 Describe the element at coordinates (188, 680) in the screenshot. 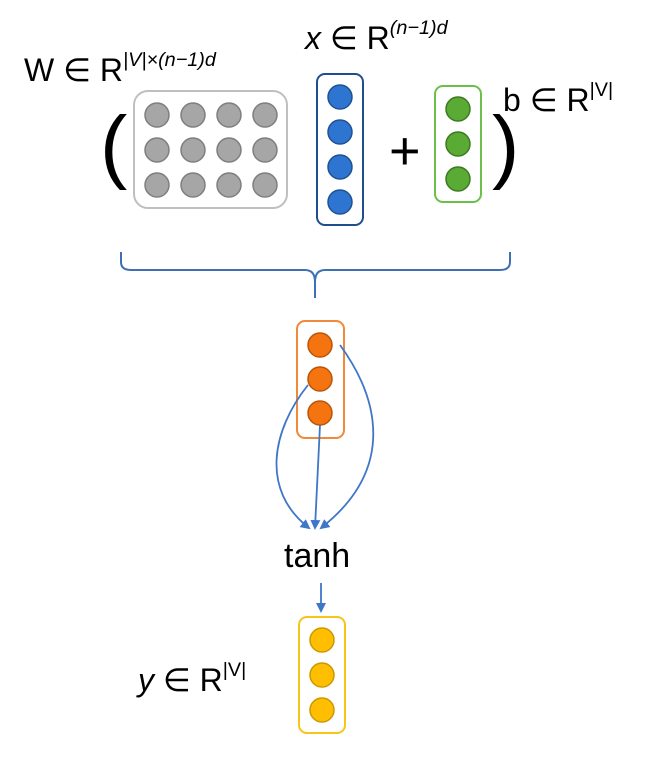

I see `output-label-set: ∈ R` at that location.